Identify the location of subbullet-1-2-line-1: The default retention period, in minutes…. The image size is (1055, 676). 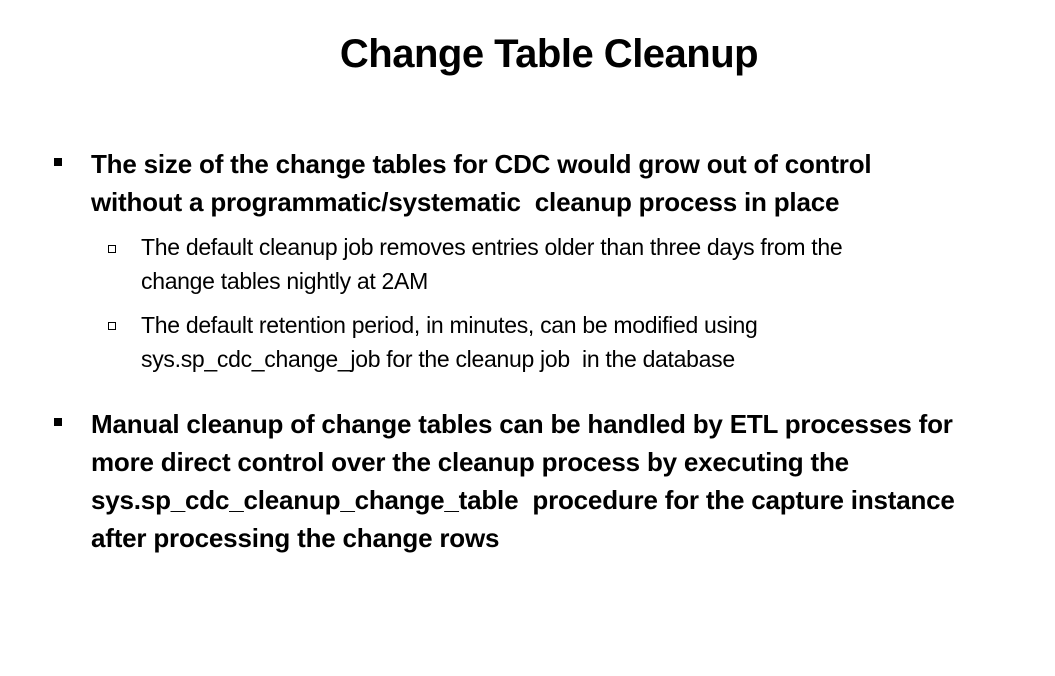
(449, 325).